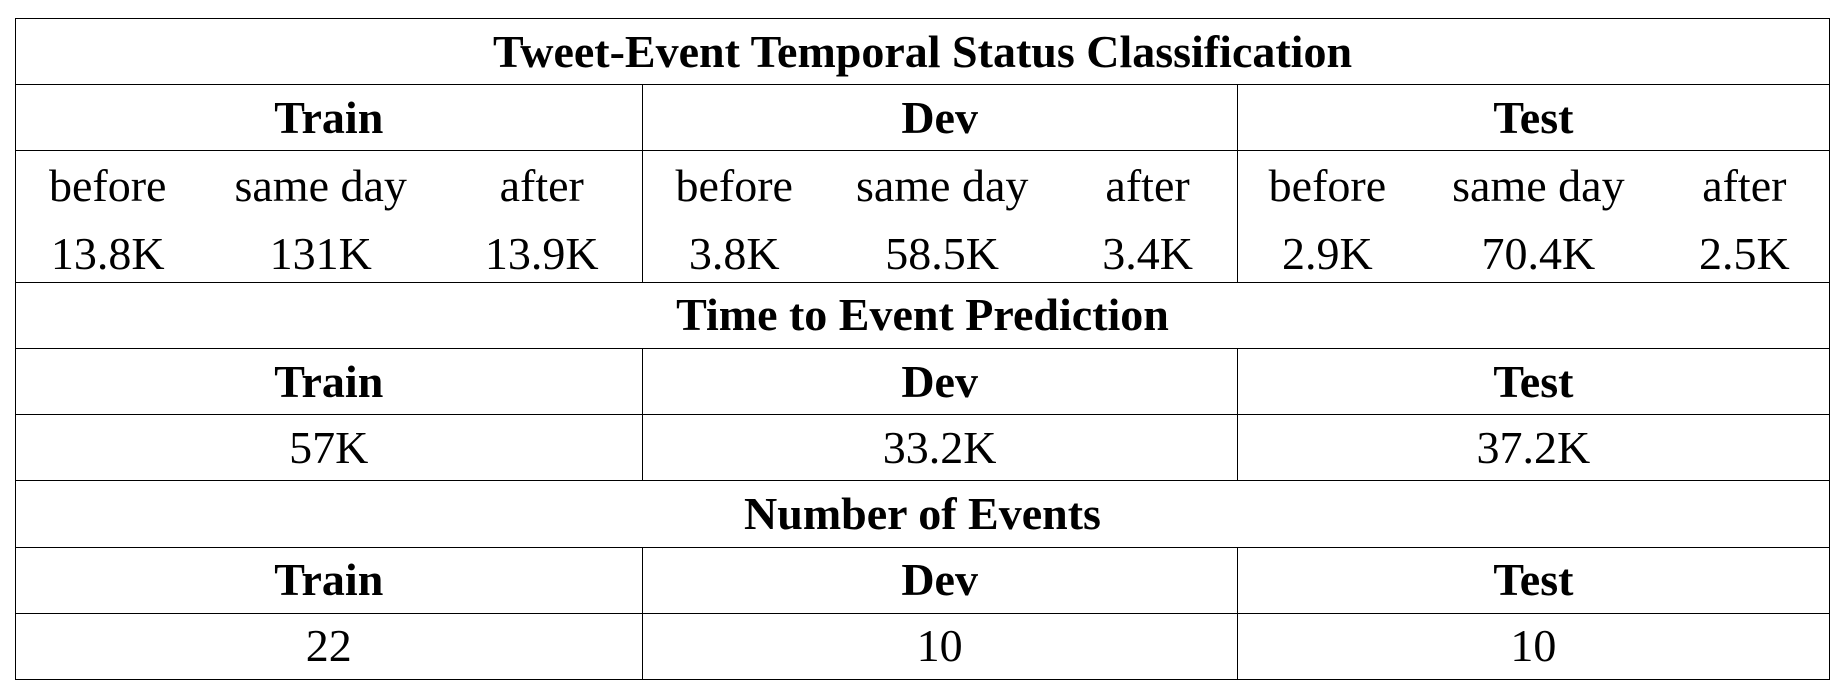 The height and width of the screenshot is (687, 1848). I want to click on time-to-event-split-dev: Dev, so click(939, 381).